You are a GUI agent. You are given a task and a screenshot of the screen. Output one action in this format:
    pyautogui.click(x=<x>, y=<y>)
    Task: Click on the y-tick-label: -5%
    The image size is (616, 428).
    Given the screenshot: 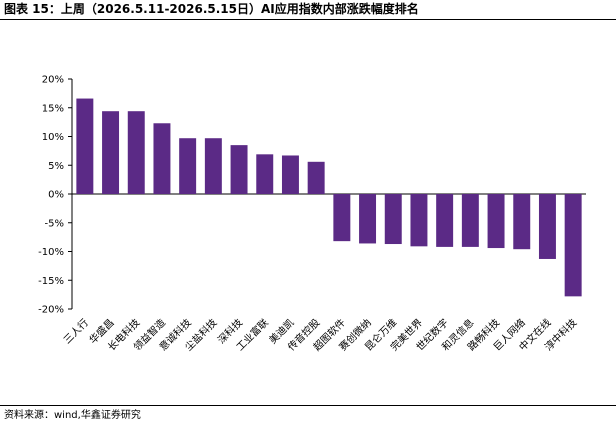 What is the action you would take?
    pyautogui.click(x=54, y=223)
    